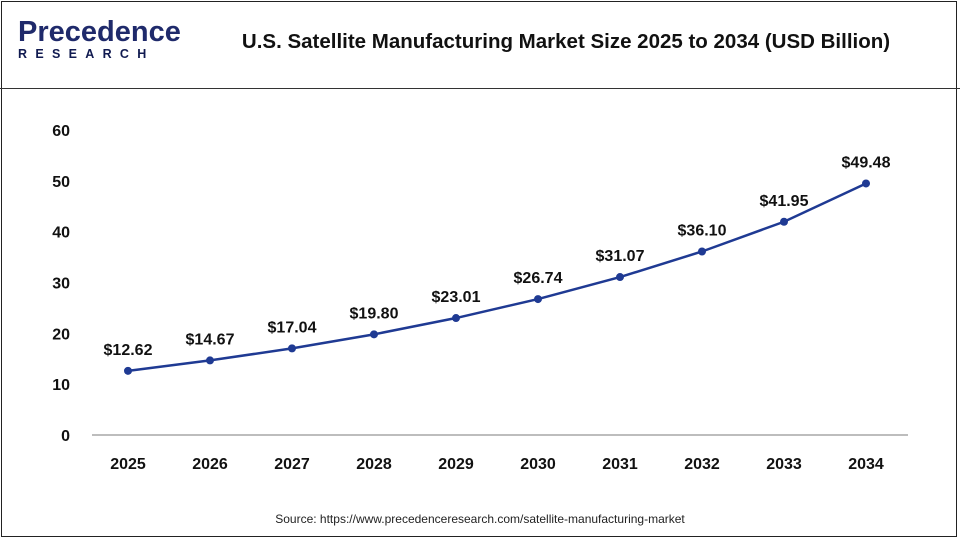 Image resolution: width=960 pixels, height=540 pixels. I want to click on x-tick-label: 2026, so click(210, 464).